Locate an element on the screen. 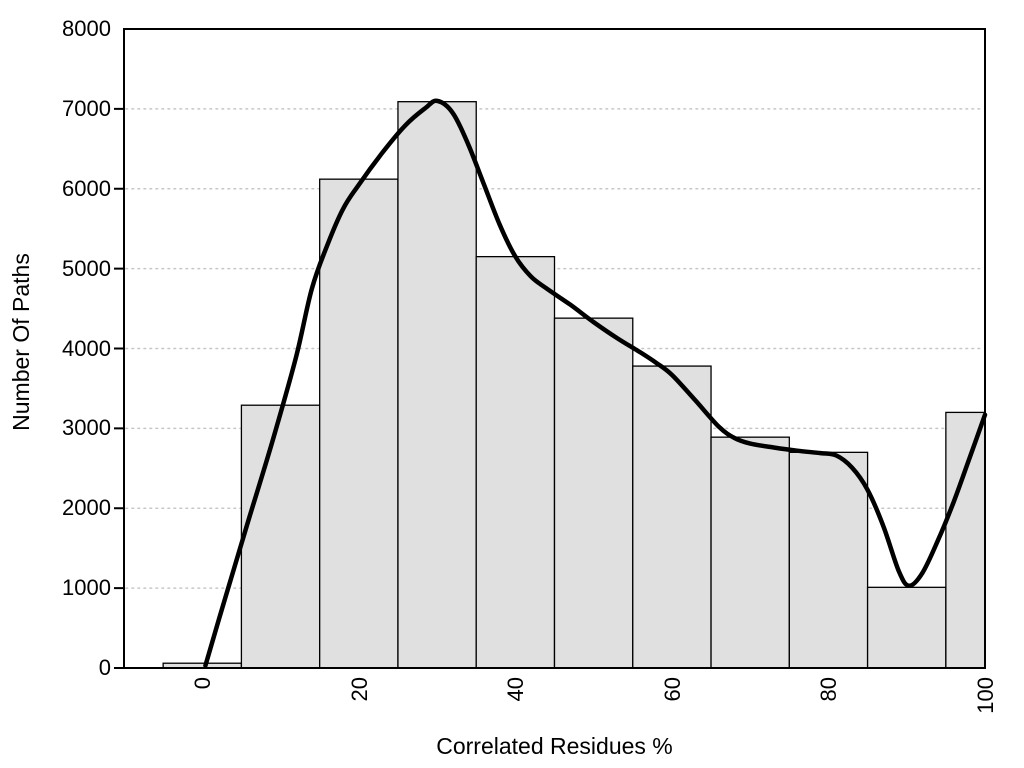 The image size is (1024, 768). y-tick-label: 3000 is located at coordinates (86, 428).